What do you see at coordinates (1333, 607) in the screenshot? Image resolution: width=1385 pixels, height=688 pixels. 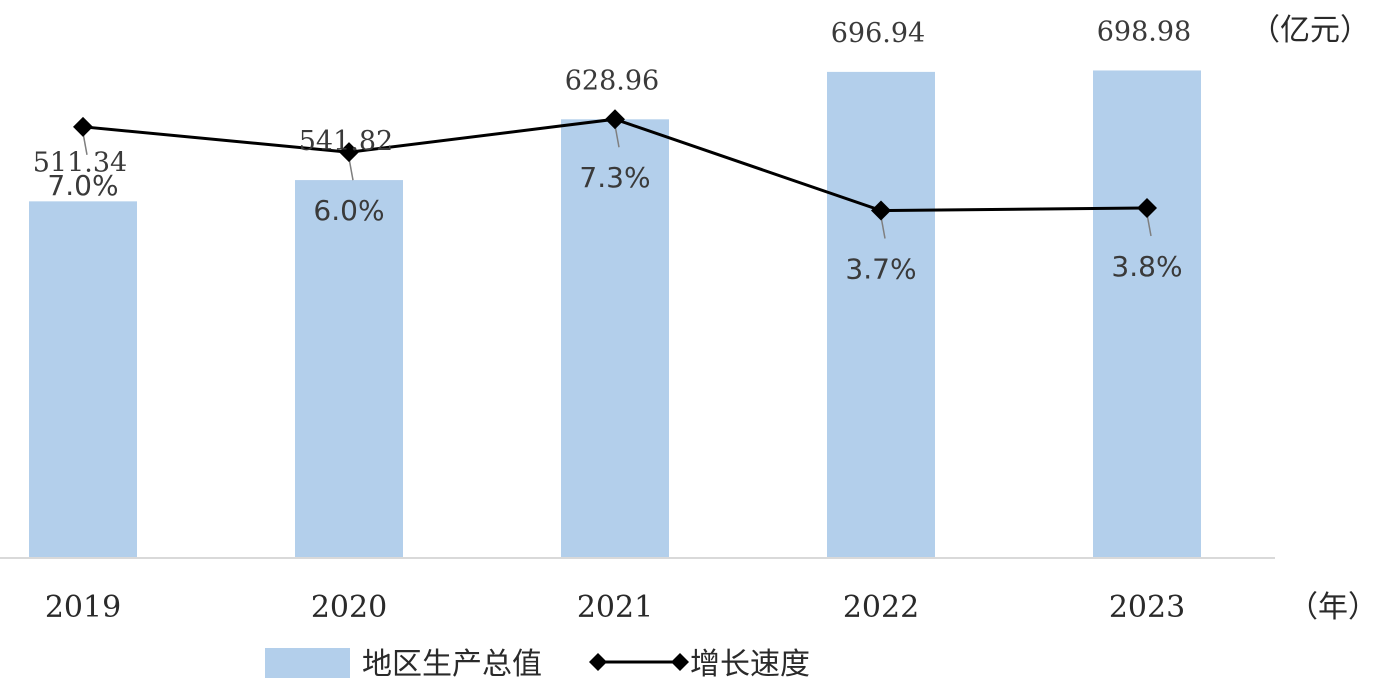 I see `x-unit-label: （年）` at bounding box center [1333, 607].